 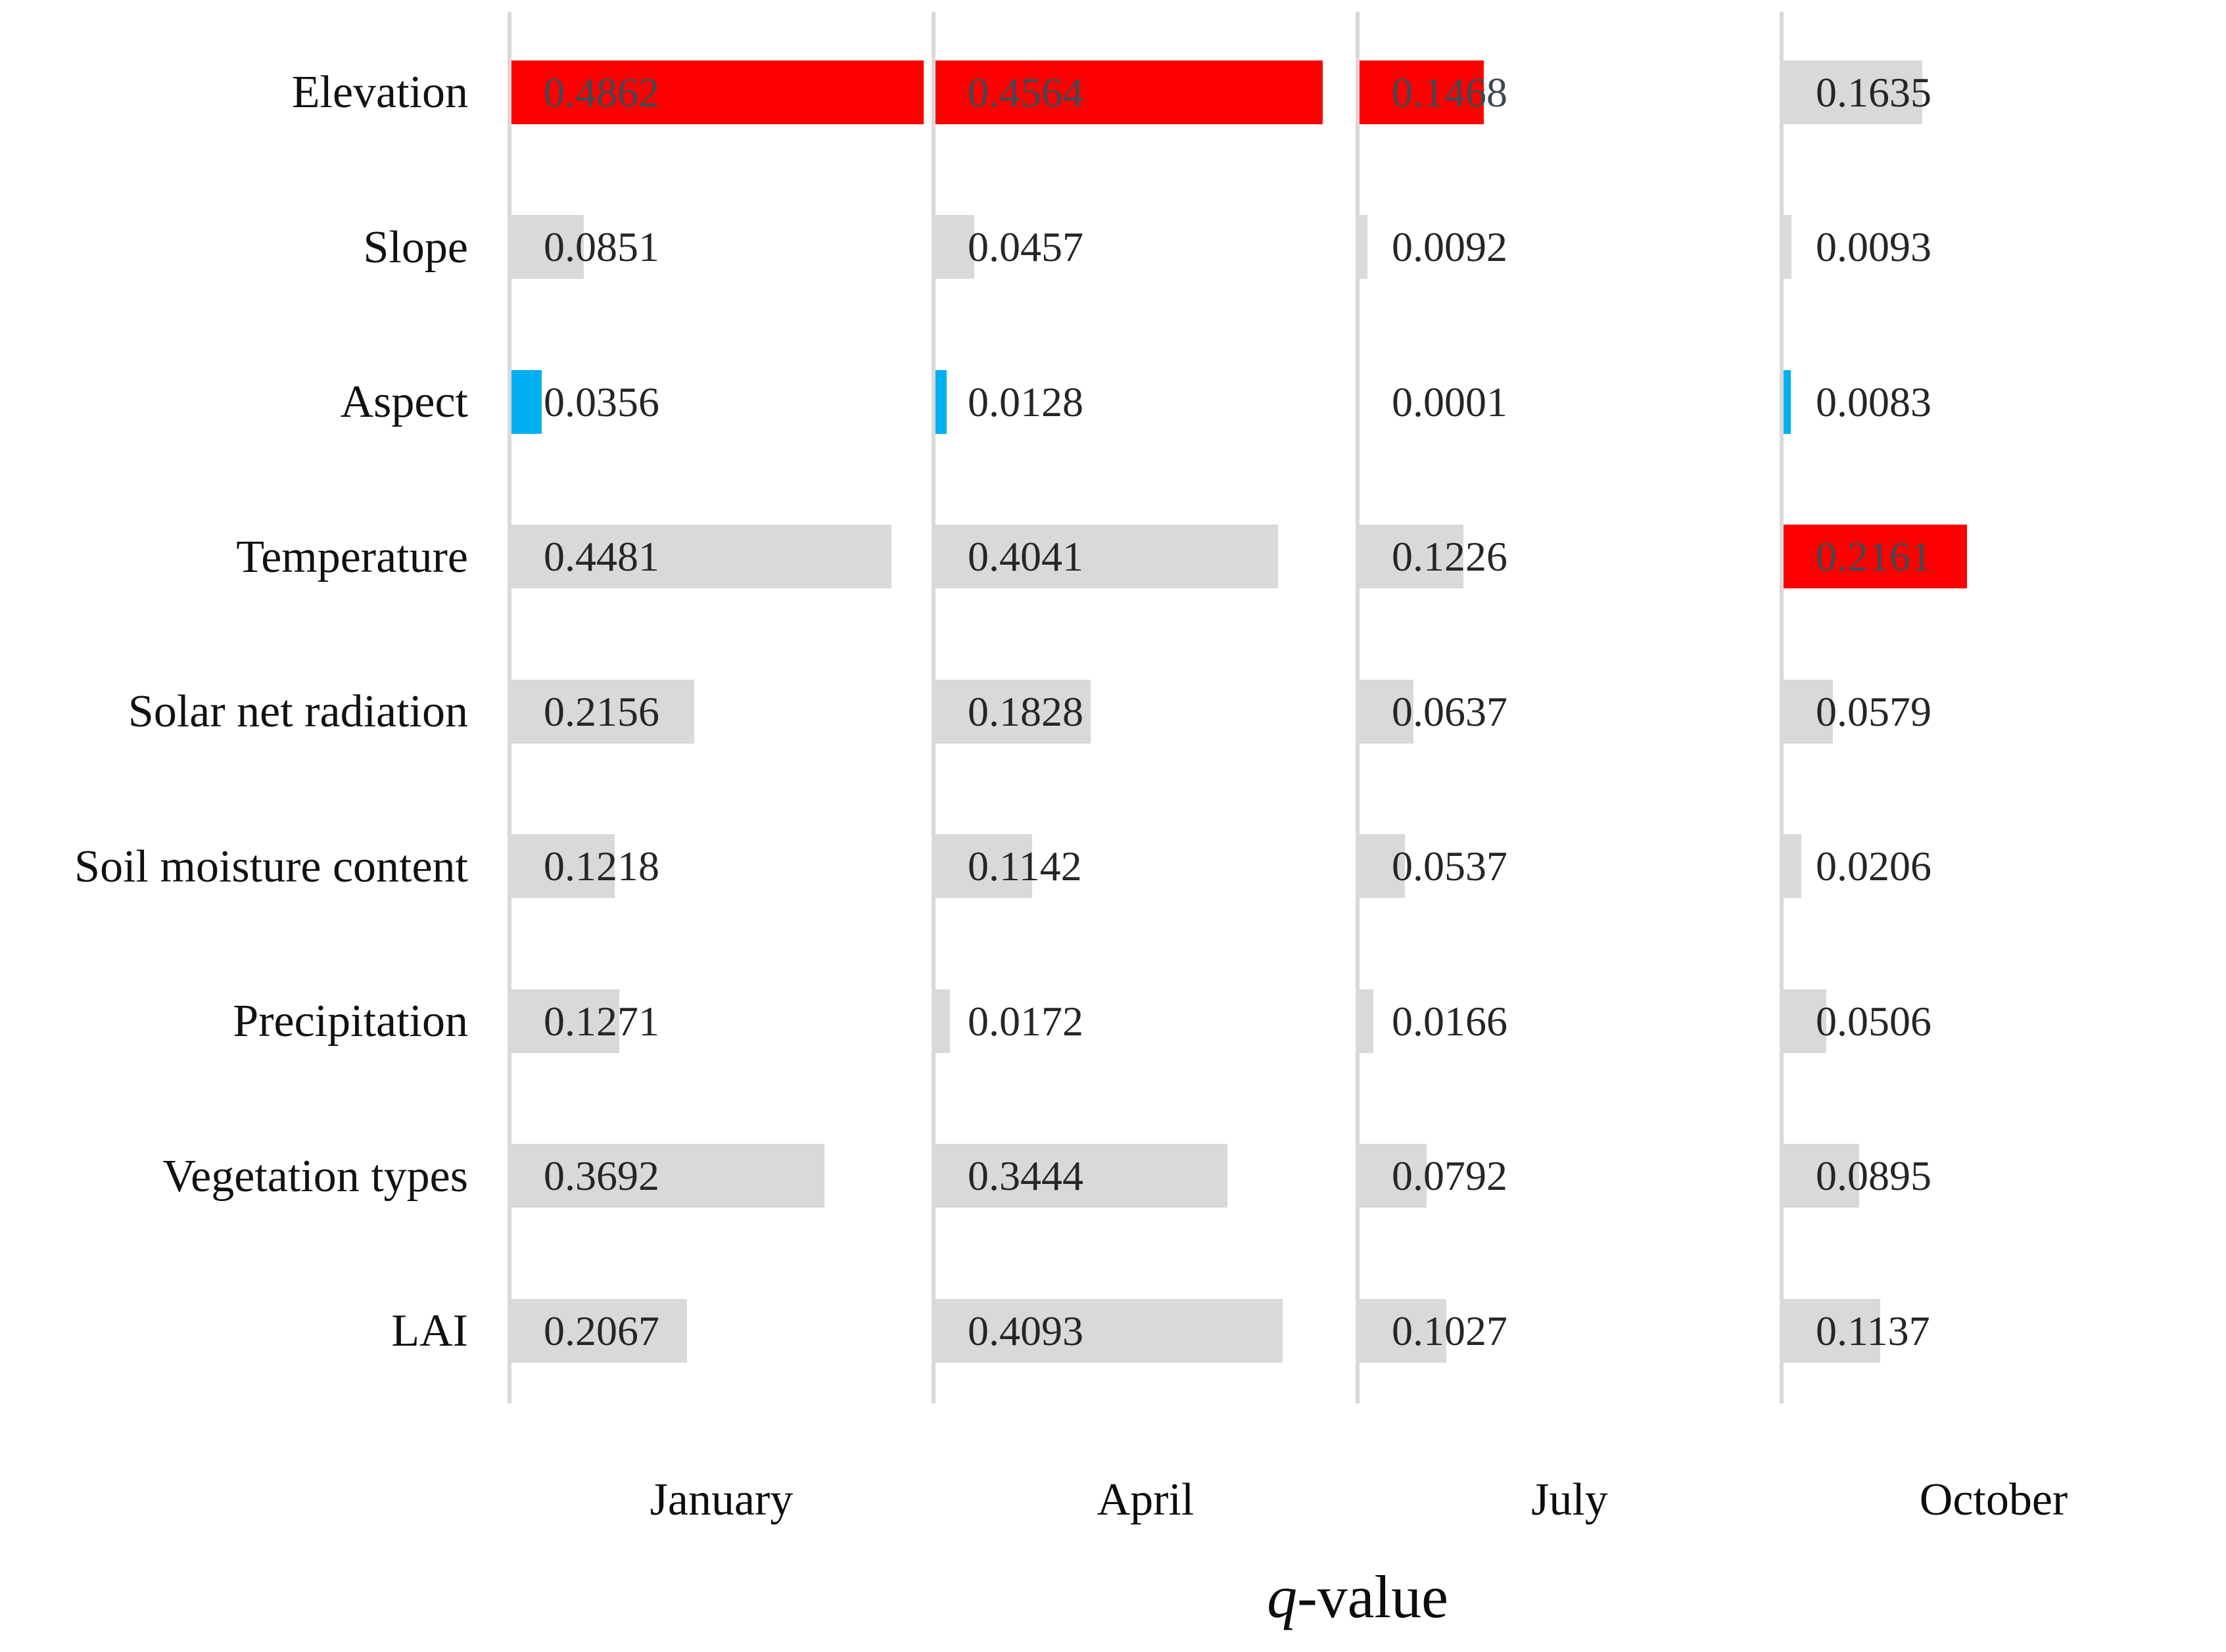 I want to click on category-label-slope: Slope, so click(x=415, y=247).